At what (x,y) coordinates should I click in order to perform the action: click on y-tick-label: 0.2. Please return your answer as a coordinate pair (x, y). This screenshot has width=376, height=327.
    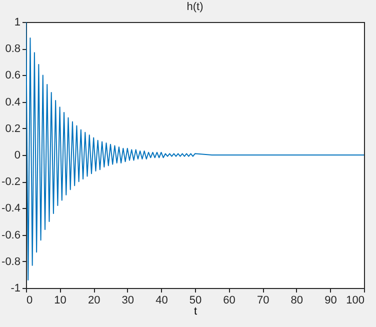
    Looking at the image, I should click on (12, 128).